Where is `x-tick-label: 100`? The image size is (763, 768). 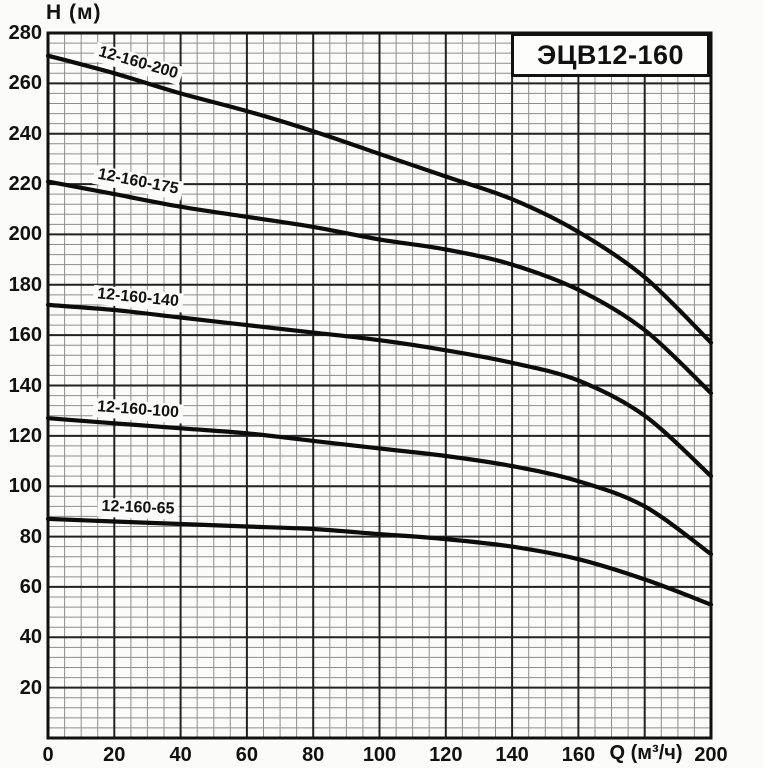
x-tick-label: 100 is located at coordinates (379, 755).